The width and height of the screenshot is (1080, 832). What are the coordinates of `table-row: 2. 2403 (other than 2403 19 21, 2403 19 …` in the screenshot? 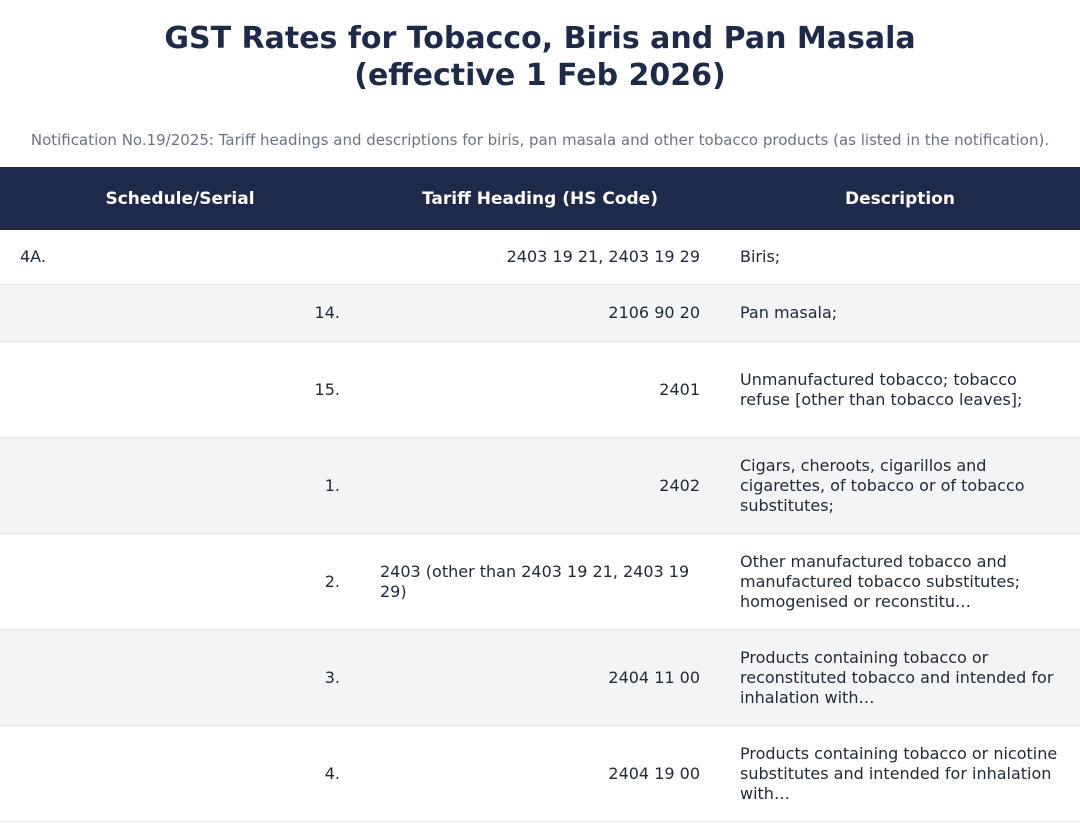 It's located at (540, 582).